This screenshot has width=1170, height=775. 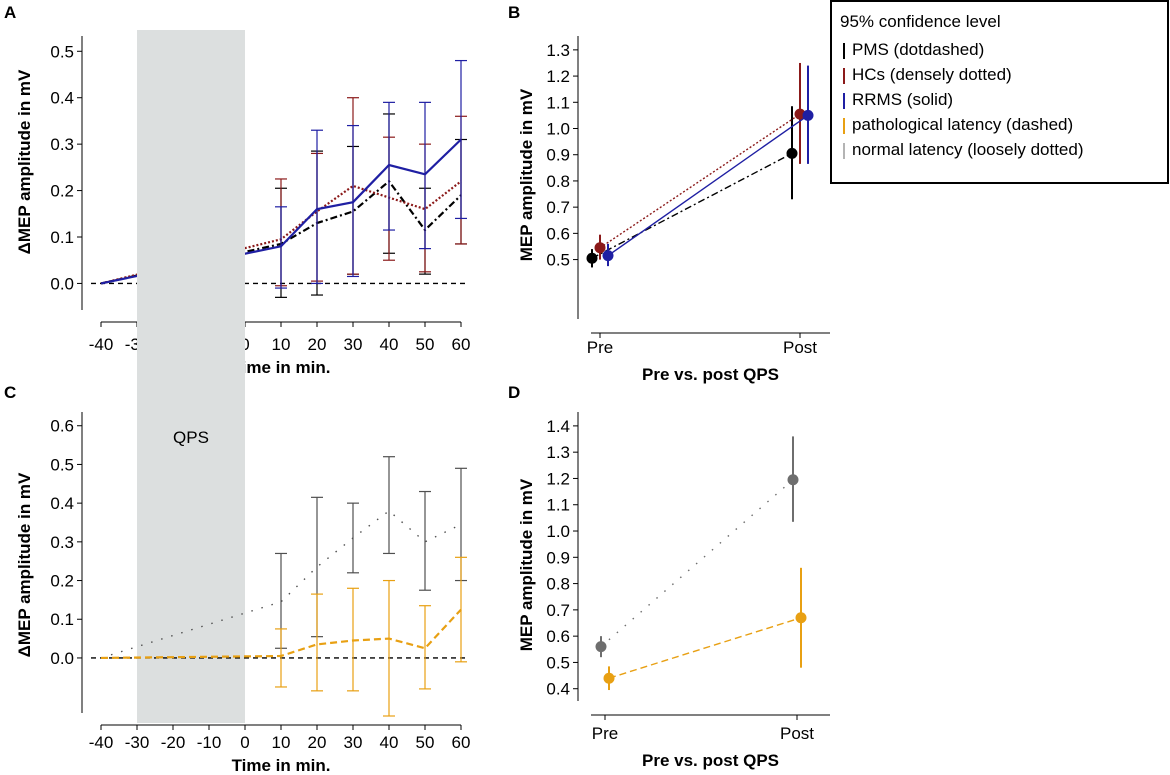 What do you see at coordinates (968, 149) in the screenshot?
I see `legend-entry-label: normal latency (loosely dotted)` at bounding box center [968, 149].